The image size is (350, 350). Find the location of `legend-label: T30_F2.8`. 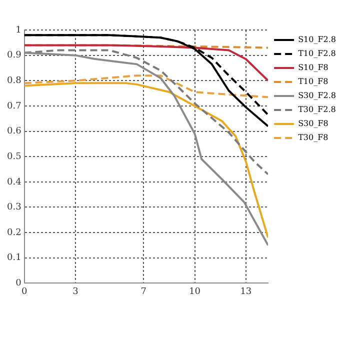

legend-label: T30_F2.8 is located at coordinates (317, 109).